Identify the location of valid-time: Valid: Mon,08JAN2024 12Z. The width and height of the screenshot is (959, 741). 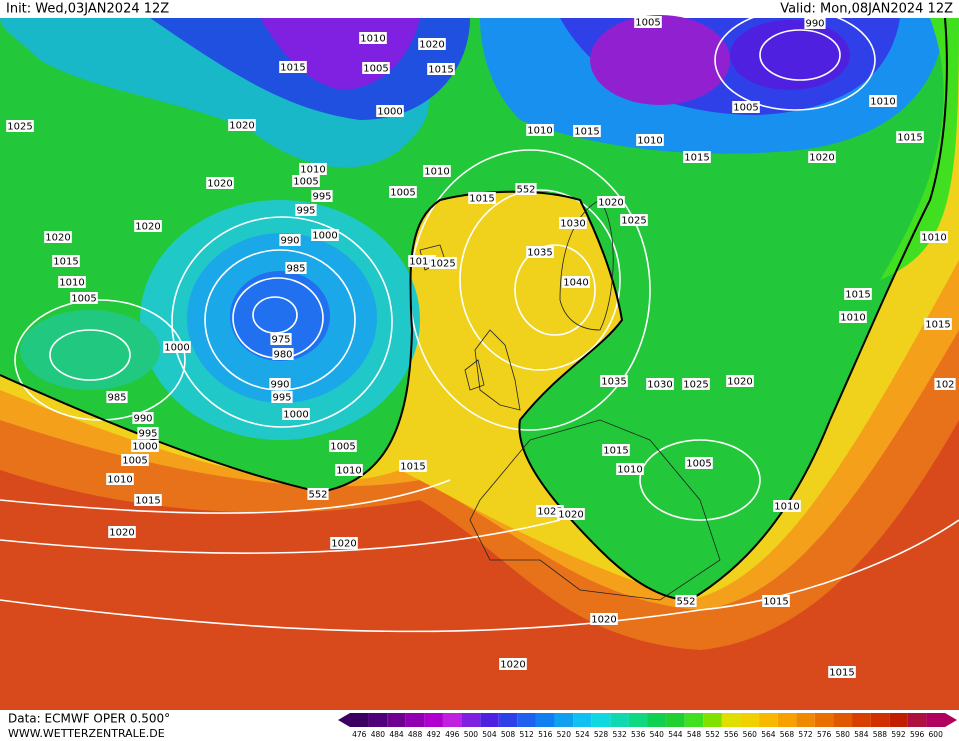
(866, 9).